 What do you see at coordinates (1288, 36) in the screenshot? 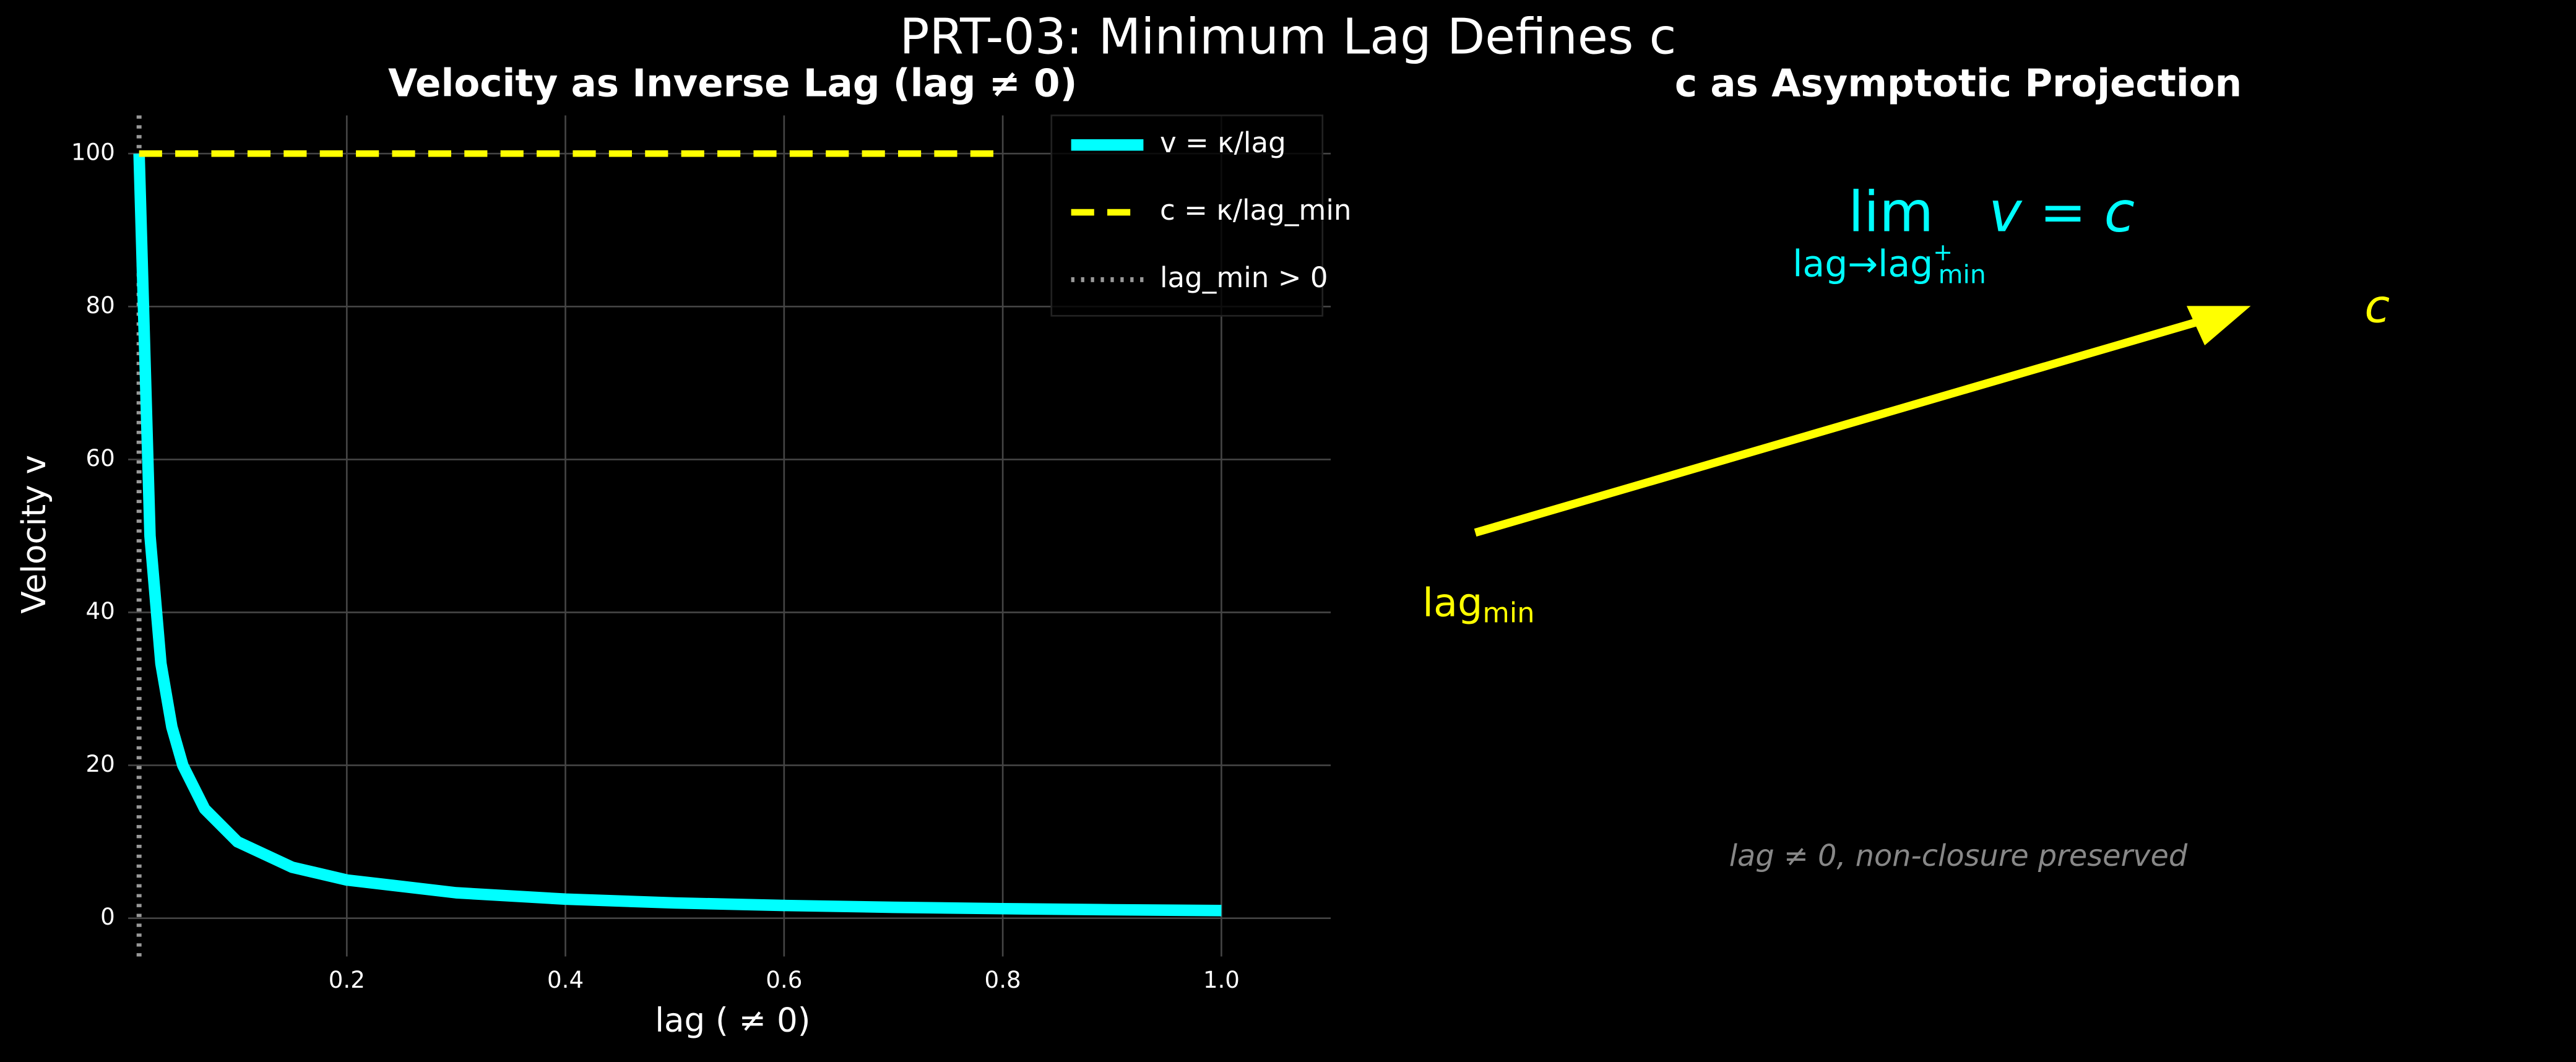
I see `figure-title: PRT-03: Minimum Lag Defines c` at bounding box center [1288, 36].